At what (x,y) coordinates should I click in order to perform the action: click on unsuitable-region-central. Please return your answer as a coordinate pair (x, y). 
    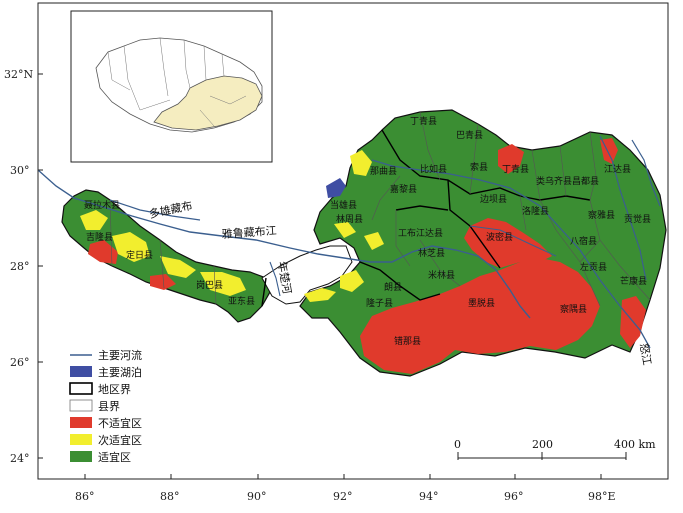
    Looking at the image, I should click on (508, 243).